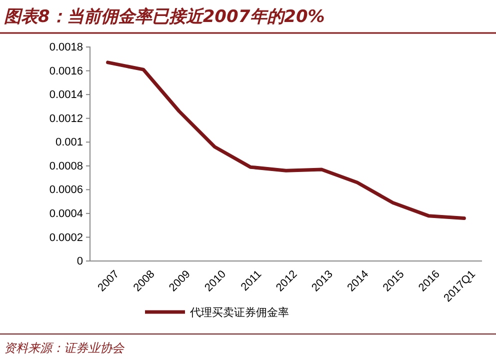  I want to click on y-tick-label: 0.001, so click(69, 142).